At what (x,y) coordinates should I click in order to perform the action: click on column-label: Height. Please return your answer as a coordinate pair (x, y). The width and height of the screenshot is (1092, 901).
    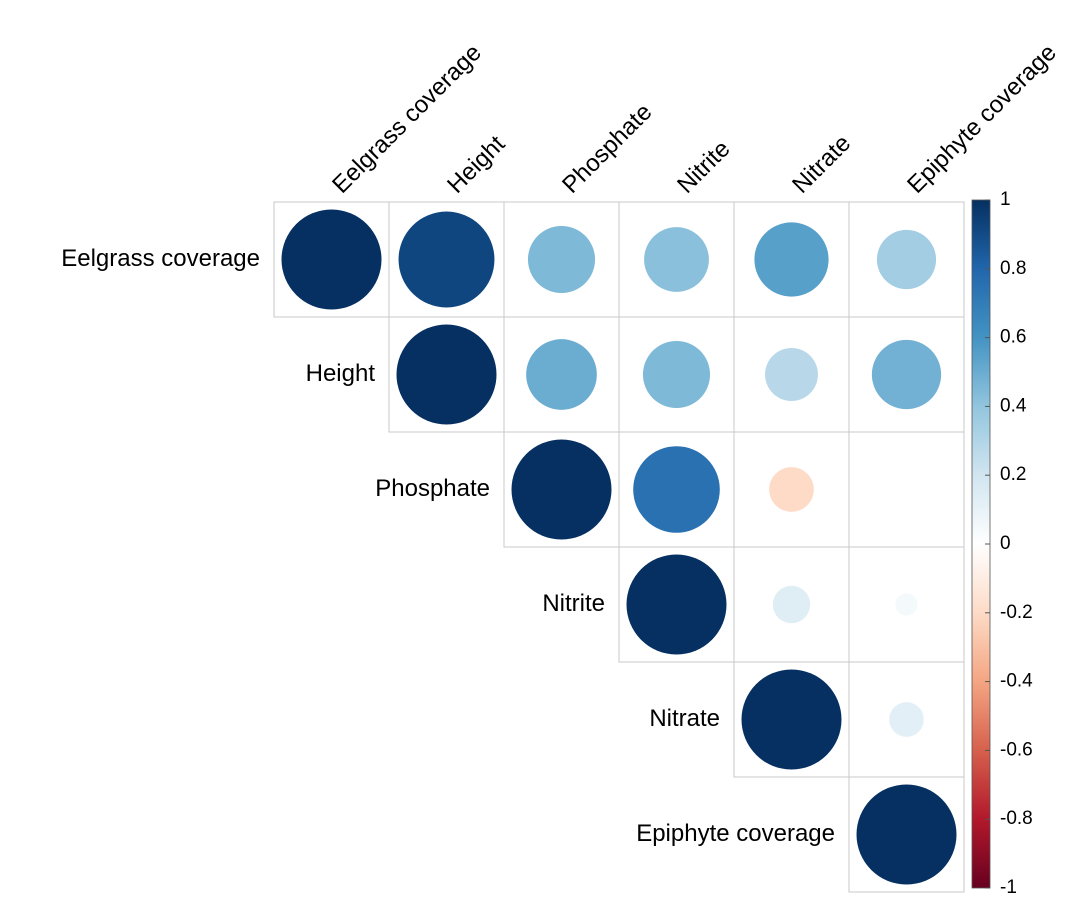
    Looking at the image, I should click on (476, 164).